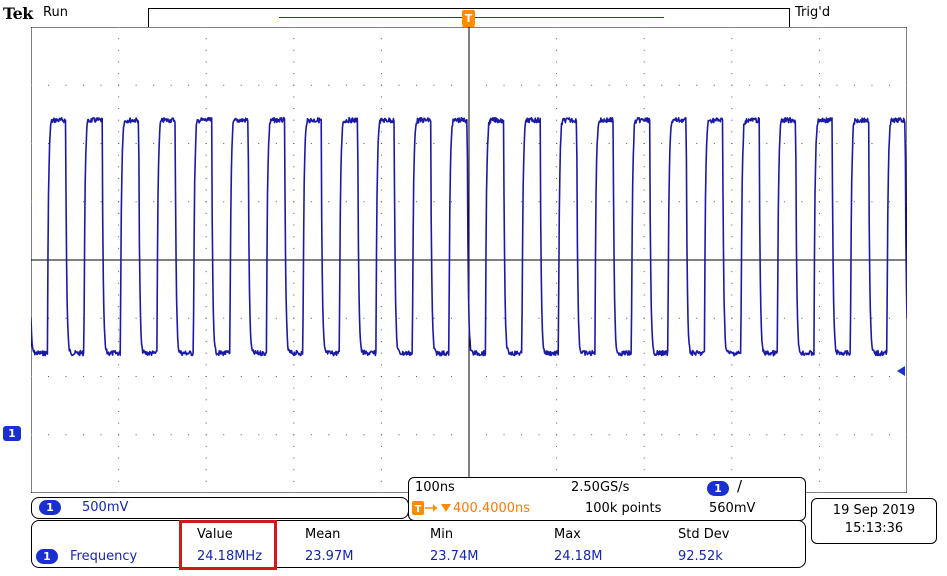  What do you see at coordinates (901, 371) in the screenshot?
I see `trigger-level-arrow` at bounding box center [901, 371].